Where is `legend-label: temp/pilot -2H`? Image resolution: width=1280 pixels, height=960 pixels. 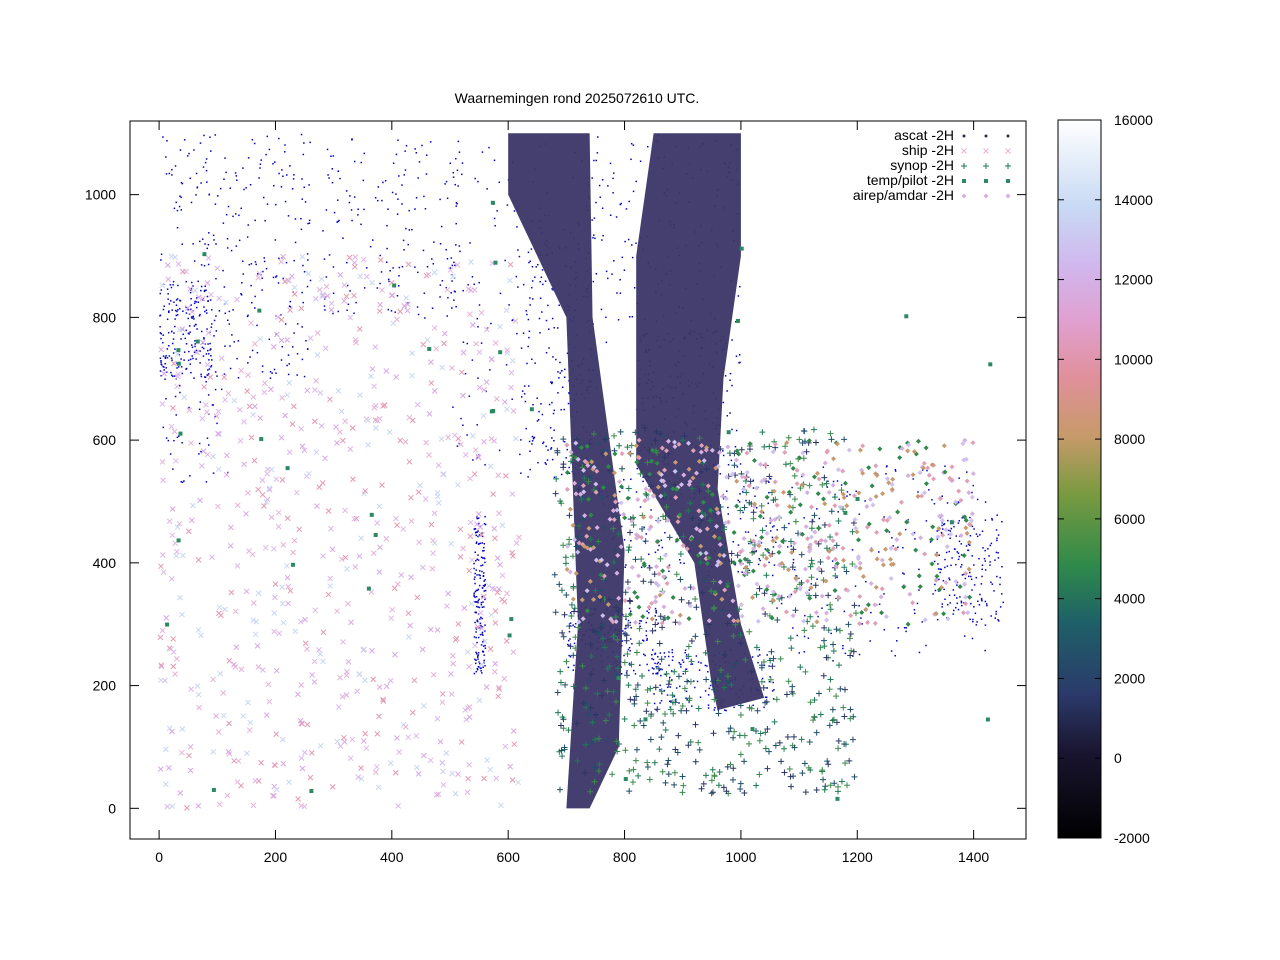 legend-label: temp/pilot -2H is located at coordinates (910, 180).